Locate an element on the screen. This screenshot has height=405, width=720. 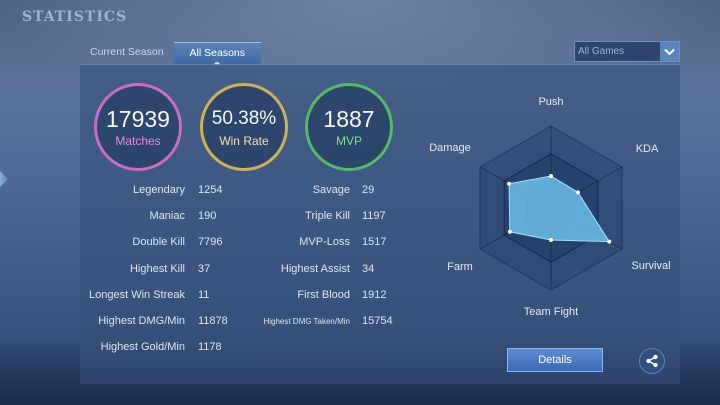
game-filter-dropdown: All Games is located at coordinates (627, 51).